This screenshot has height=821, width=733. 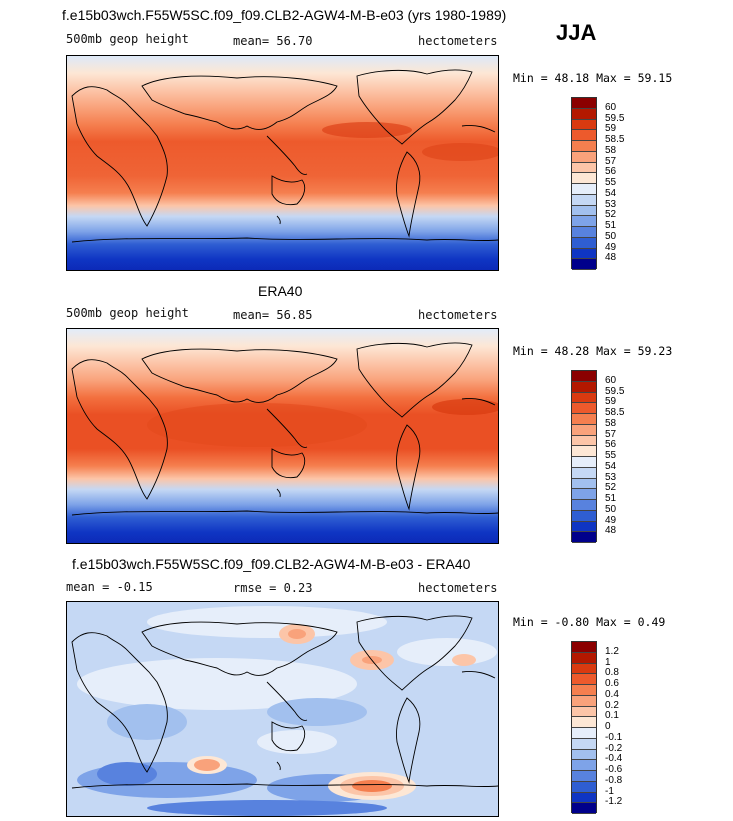 I want to click on panel2-colorbar-tick-label: 48, so click(x=611, y=531).